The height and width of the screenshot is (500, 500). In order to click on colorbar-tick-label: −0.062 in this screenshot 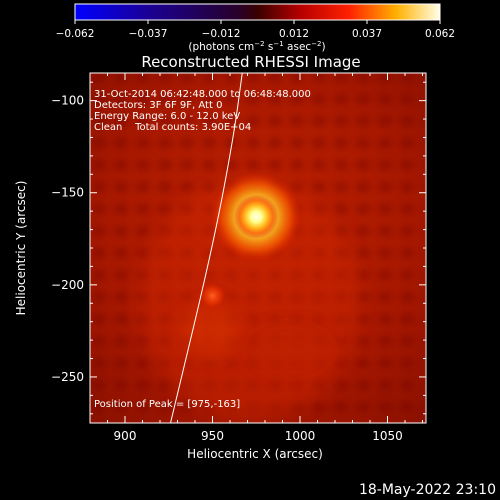, I will do `click(75, 34)`.